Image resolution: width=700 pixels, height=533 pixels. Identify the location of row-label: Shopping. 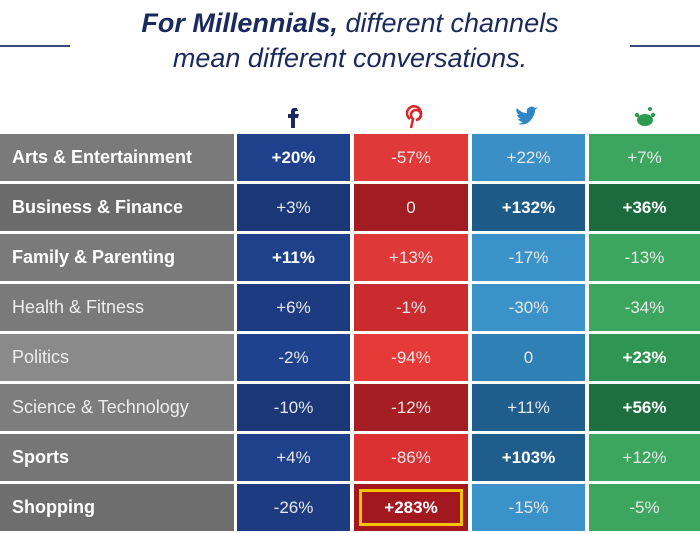
(117, 507).